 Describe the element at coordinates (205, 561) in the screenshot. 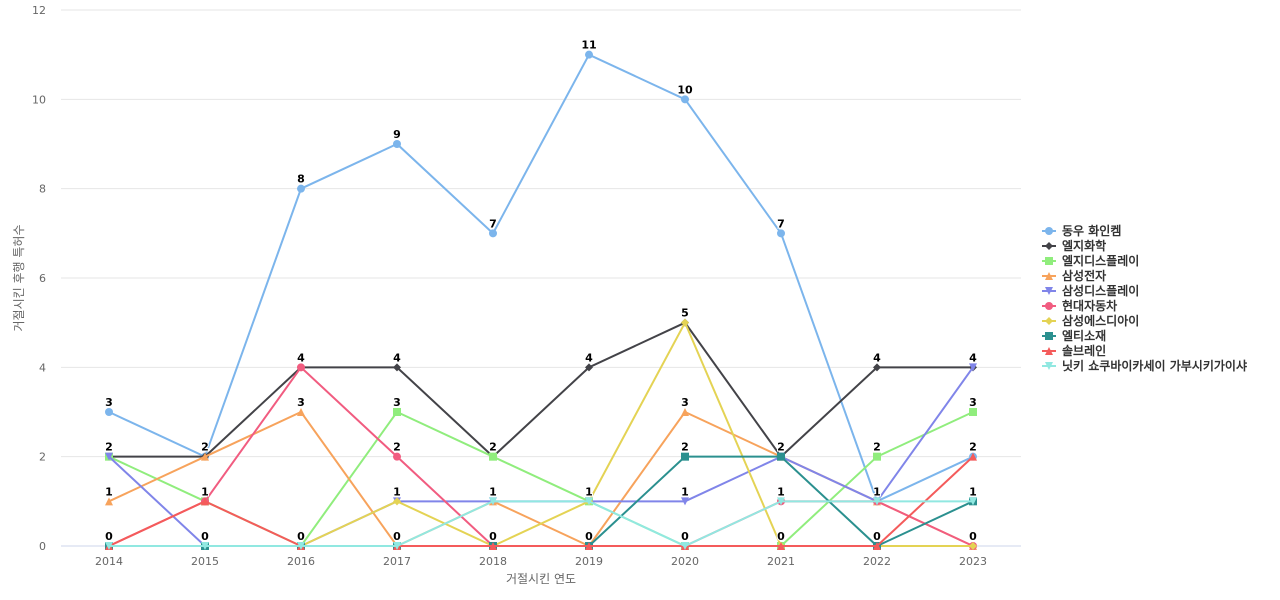

I see `x-tick-label: 2015` at that location.